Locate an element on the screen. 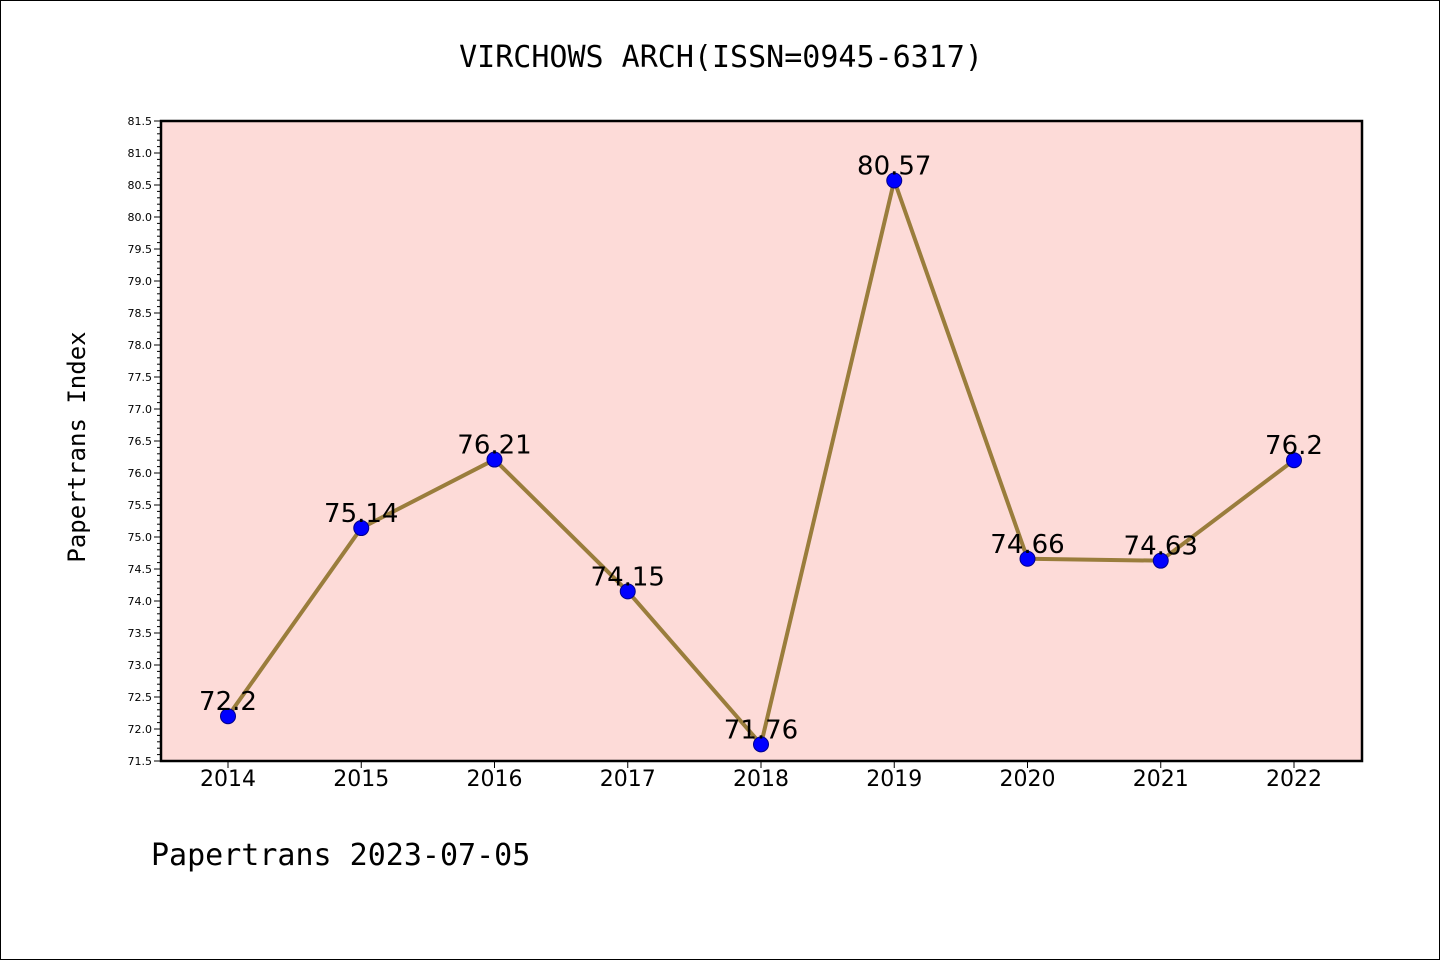 The width and height of the screenshot is (1440, 961). data-label: 74.66 is located at coordinates (1027, 545).